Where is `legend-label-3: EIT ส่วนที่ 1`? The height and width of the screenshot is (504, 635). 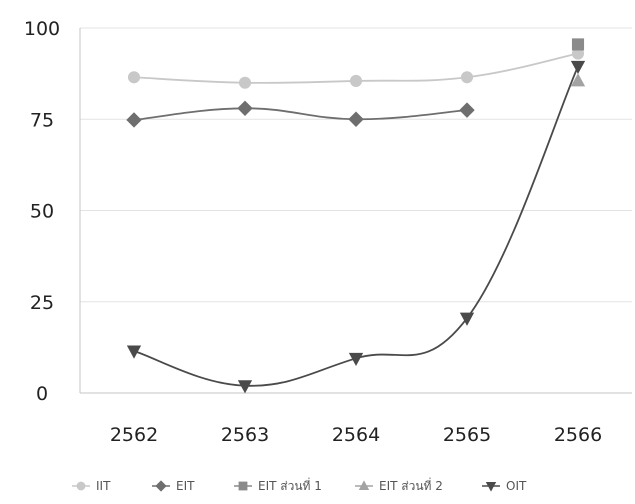 legend-label-3: EIT ส่วนที่ 1 is located at coordinates (290, 485).